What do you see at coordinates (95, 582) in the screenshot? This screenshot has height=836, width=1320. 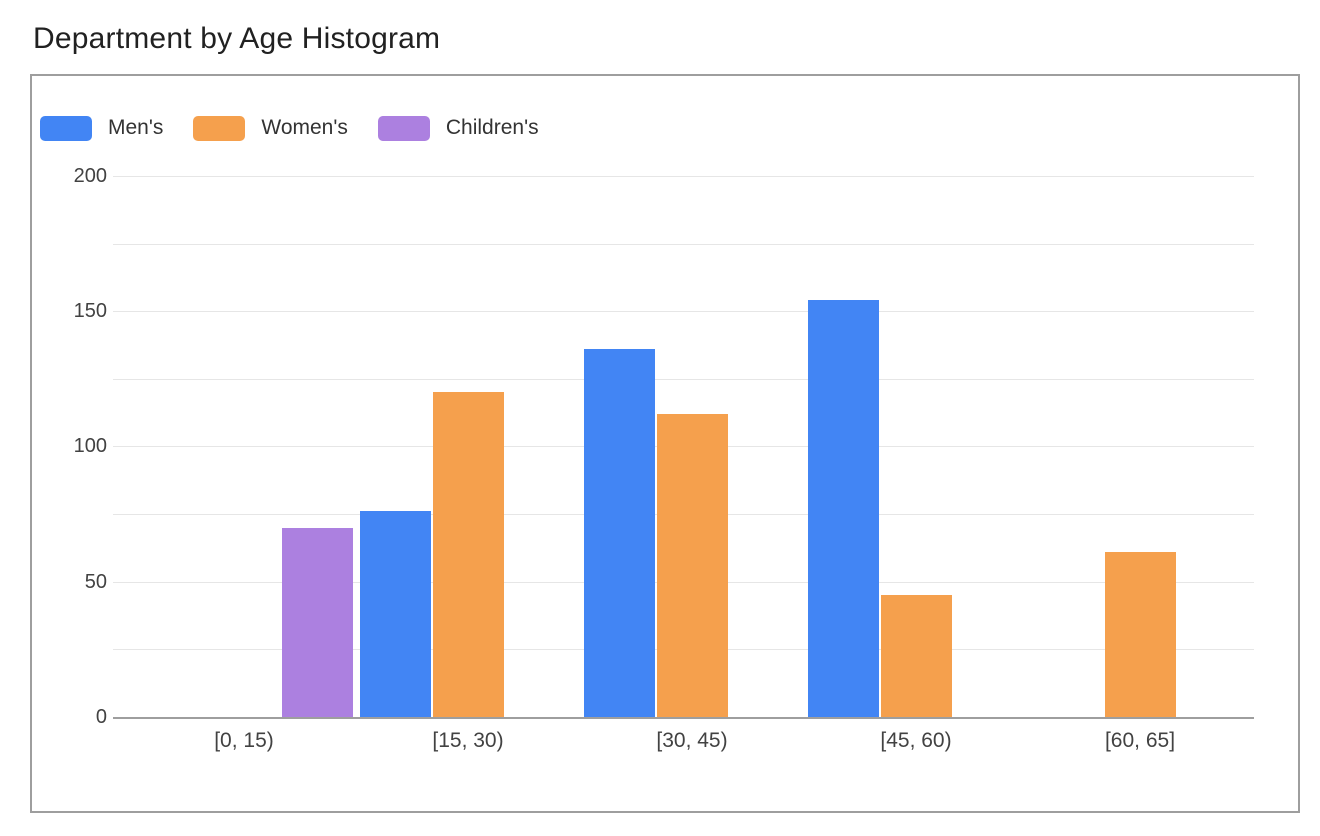 I see `y-tick-label-50: 50` at bounding box center [95, 582].